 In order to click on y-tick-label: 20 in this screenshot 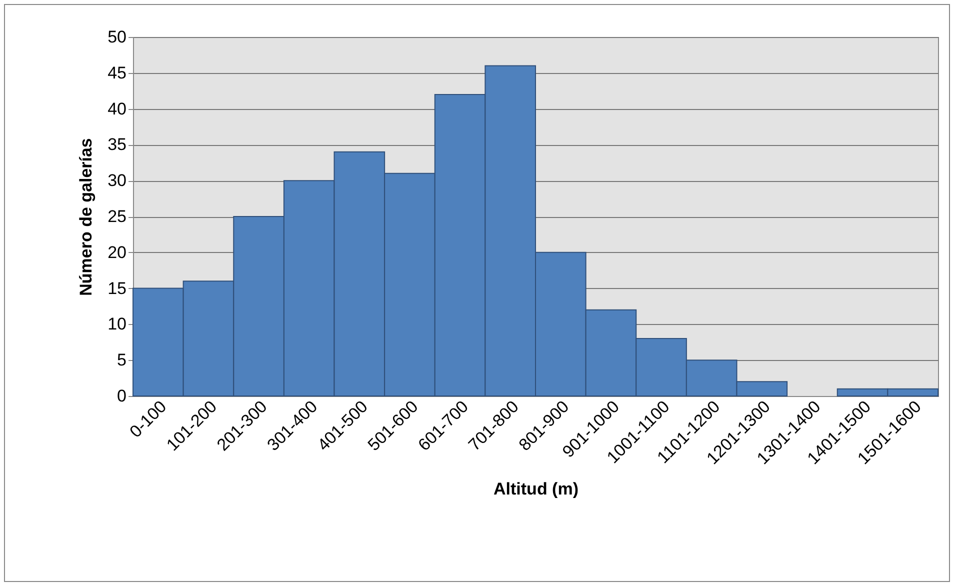, I will do `click(117, 252)`.